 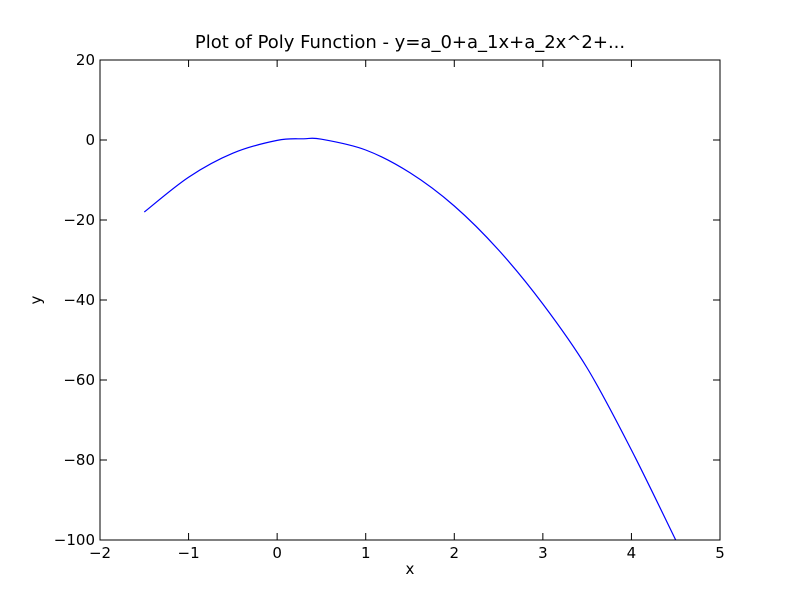 What do you see at coordinates (366, 553) in the screenshot?
I see `x-tick-label: 1` at bounding box center [366, 553].